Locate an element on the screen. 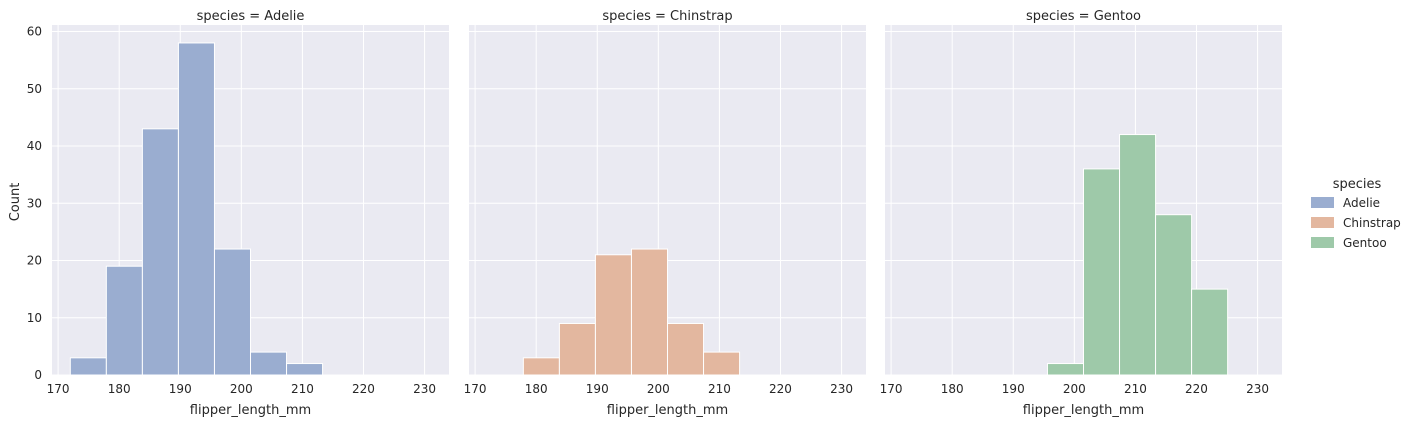 The width and height of the screenshot is (1421, 425). y-tick-label: 50 is located at coordinates (34, 89).